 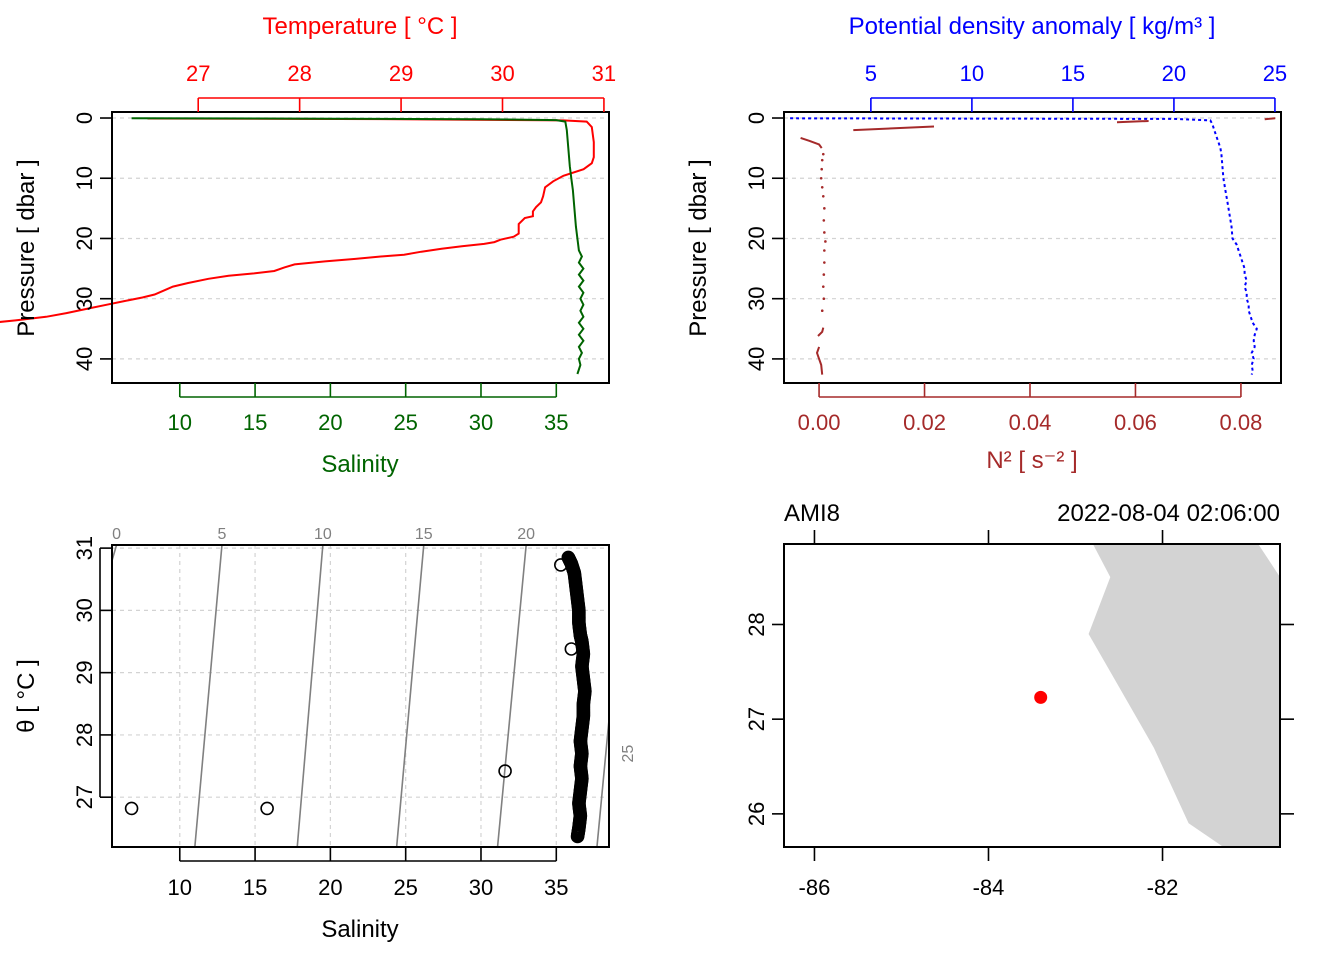 I want to click on p4-y-tick-label: 26, so click(x=756, y=814).